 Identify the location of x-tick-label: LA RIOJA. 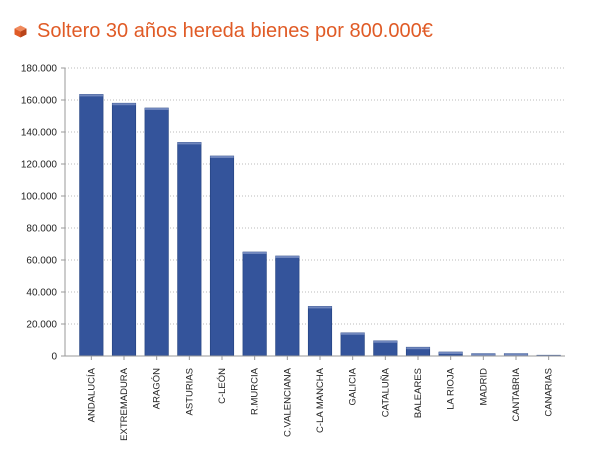
(451, 388).